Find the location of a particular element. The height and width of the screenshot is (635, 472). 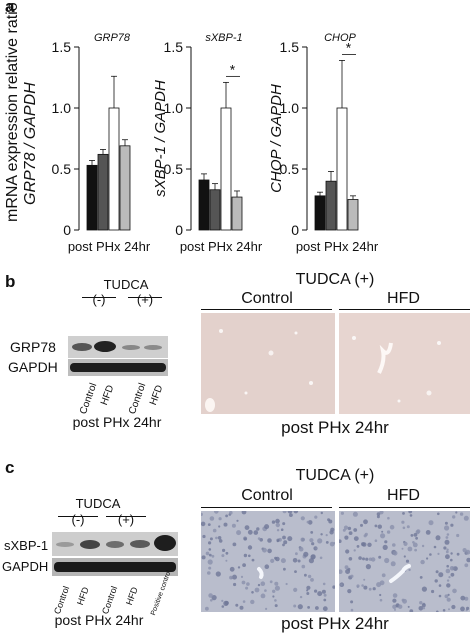

panel-b-lane-3: Control is located at coordinates (138, 398).